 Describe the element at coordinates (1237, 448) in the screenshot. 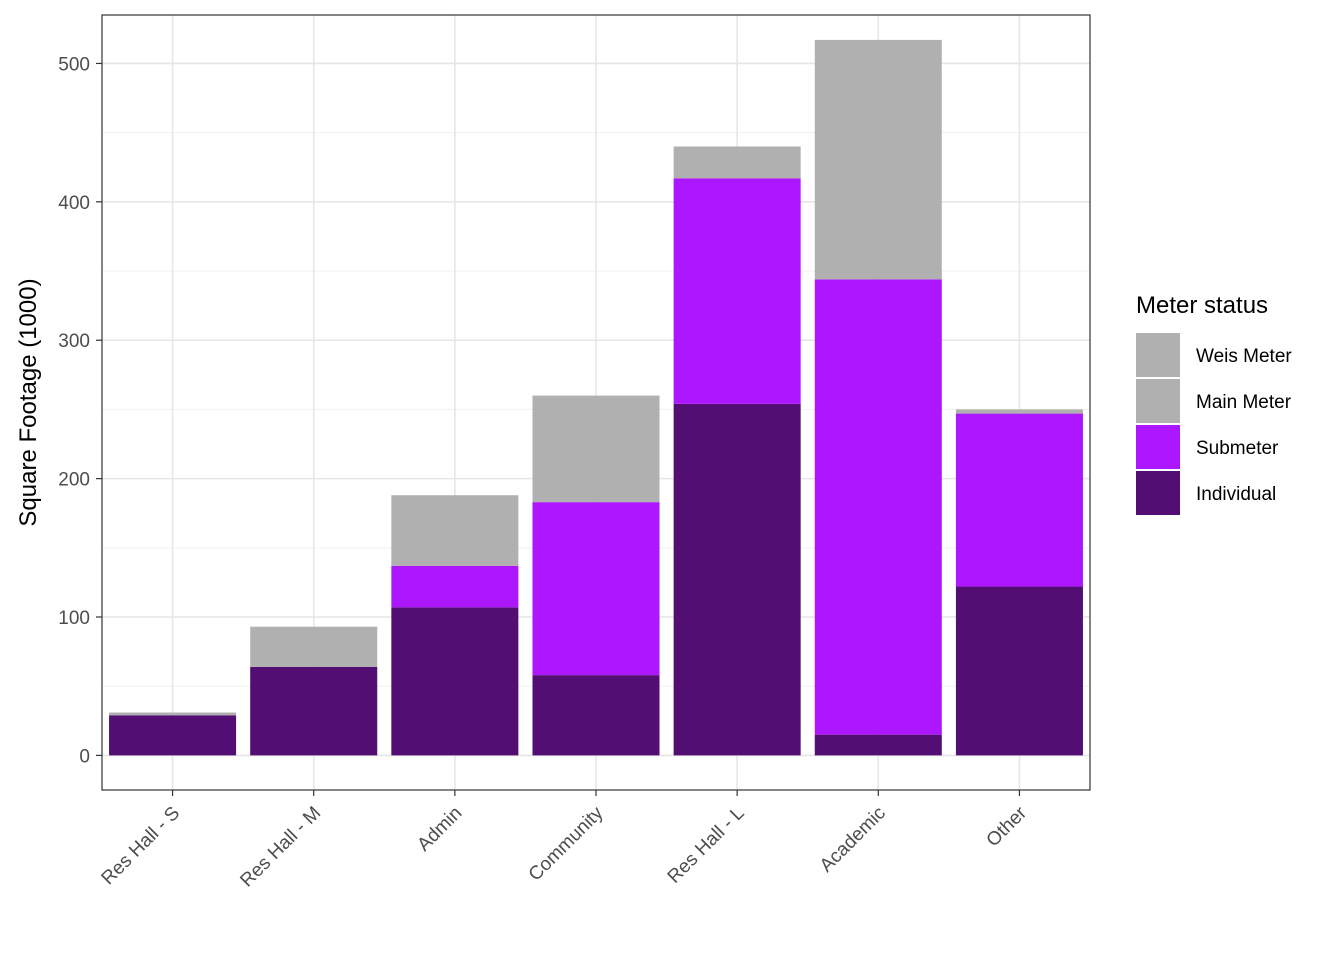

I see `legend-label: Submeter` at that location.